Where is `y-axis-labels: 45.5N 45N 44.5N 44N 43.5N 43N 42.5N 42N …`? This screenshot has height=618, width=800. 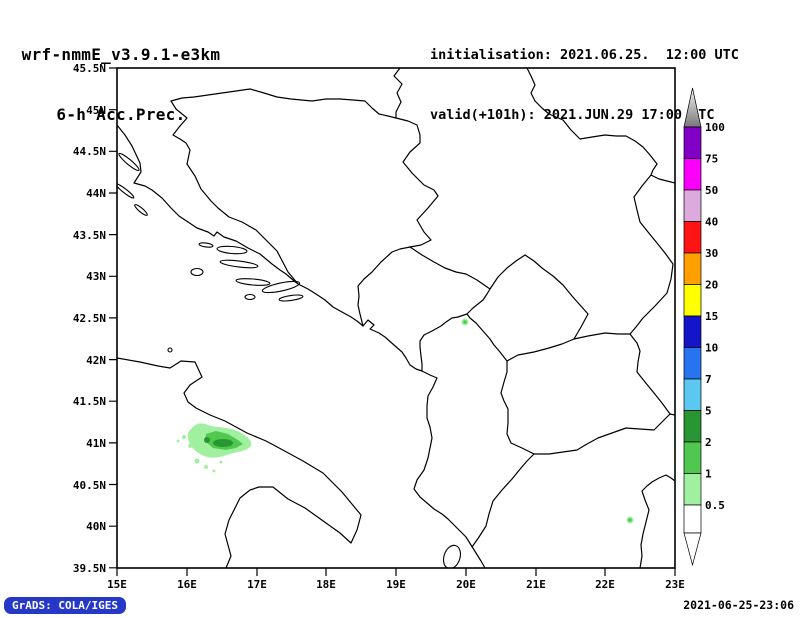 y-axis-labels: 45.5N 45N 44.5N 44N 43.5N 43N 42.5N 42N … is located at coordinates (89, 318).